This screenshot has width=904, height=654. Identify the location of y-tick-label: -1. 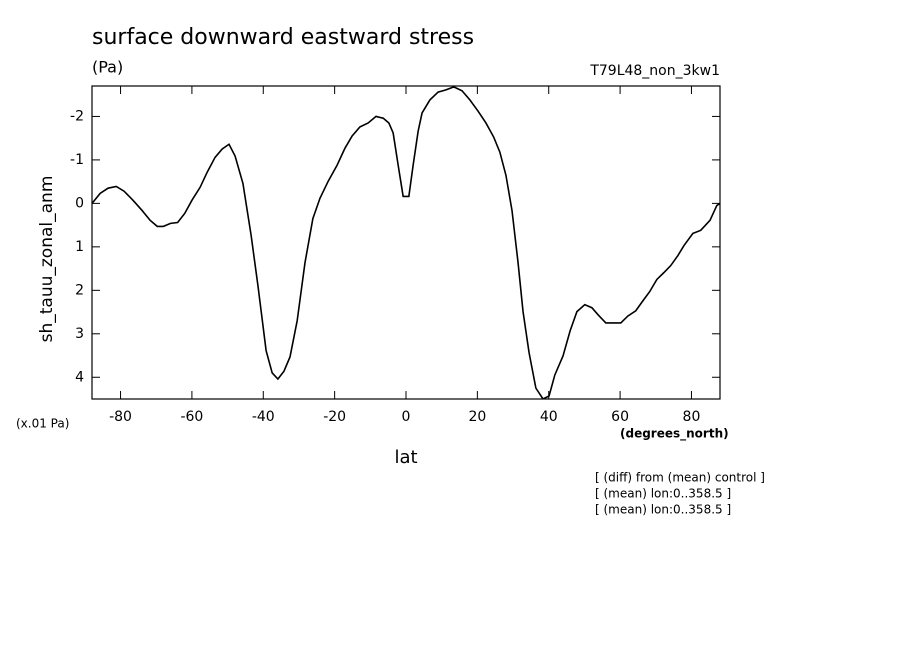
(77, 160).